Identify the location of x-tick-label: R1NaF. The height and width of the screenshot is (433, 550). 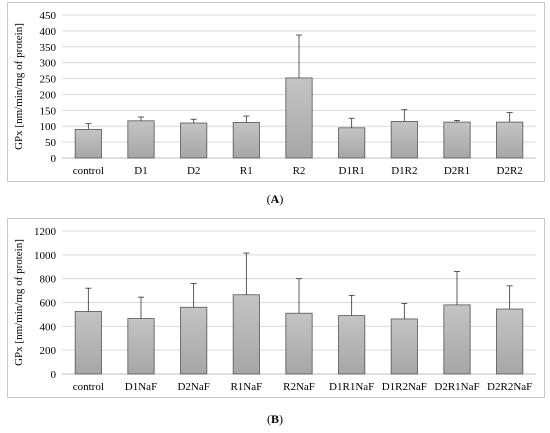
(246, 387).